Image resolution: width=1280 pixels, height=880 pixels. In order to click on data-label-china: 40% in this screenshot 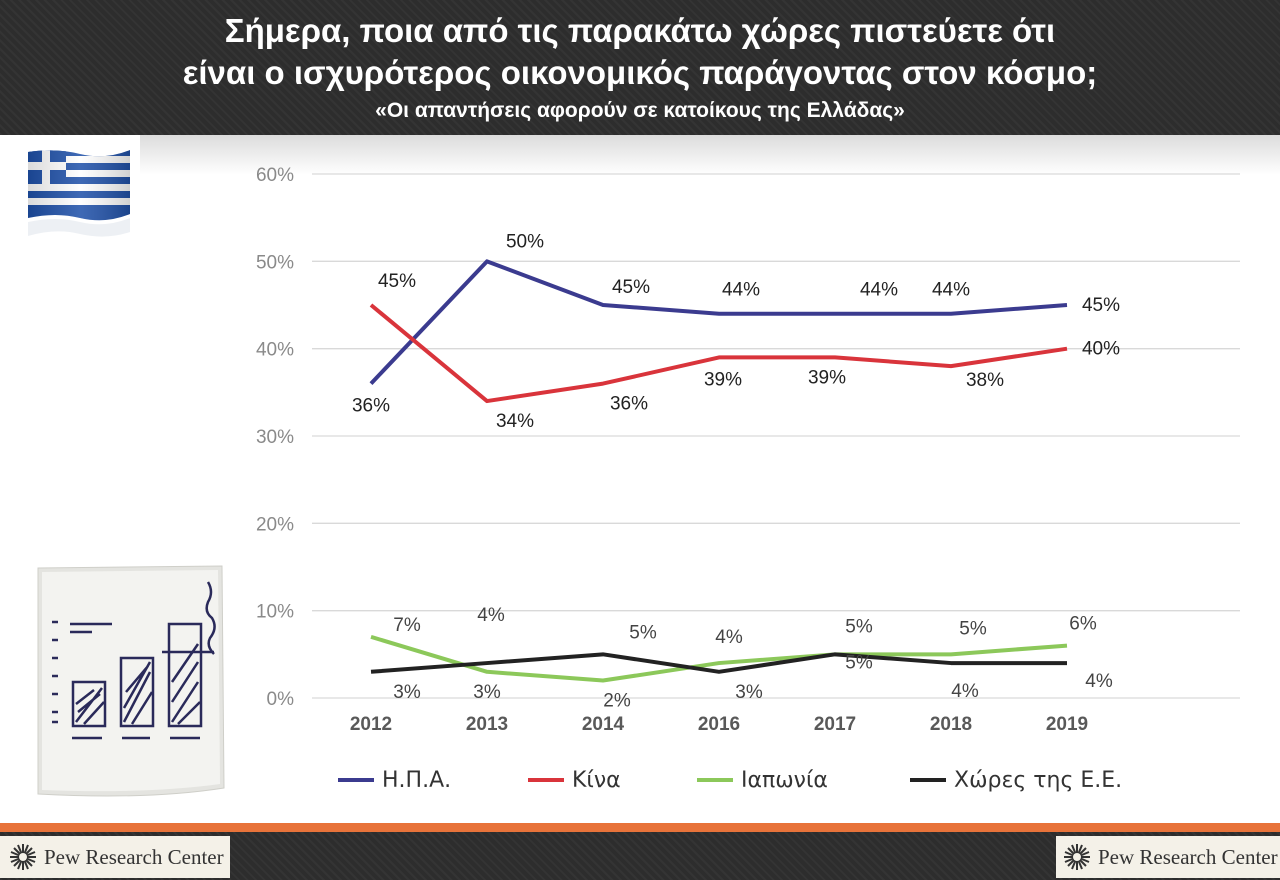, I will do `click(1101, 349)`.